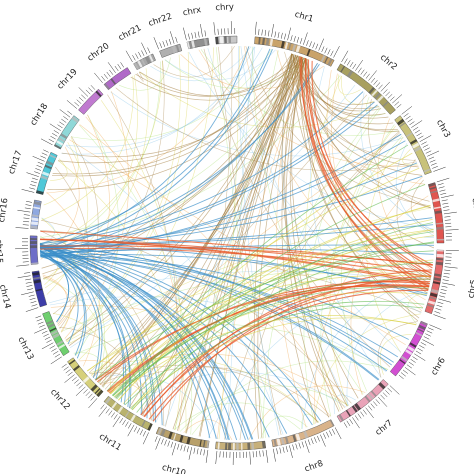  What do you see at coordinates (171, 50) in the screenshot?
I see `ideogram-chr22` at bounding box center [171, 50].